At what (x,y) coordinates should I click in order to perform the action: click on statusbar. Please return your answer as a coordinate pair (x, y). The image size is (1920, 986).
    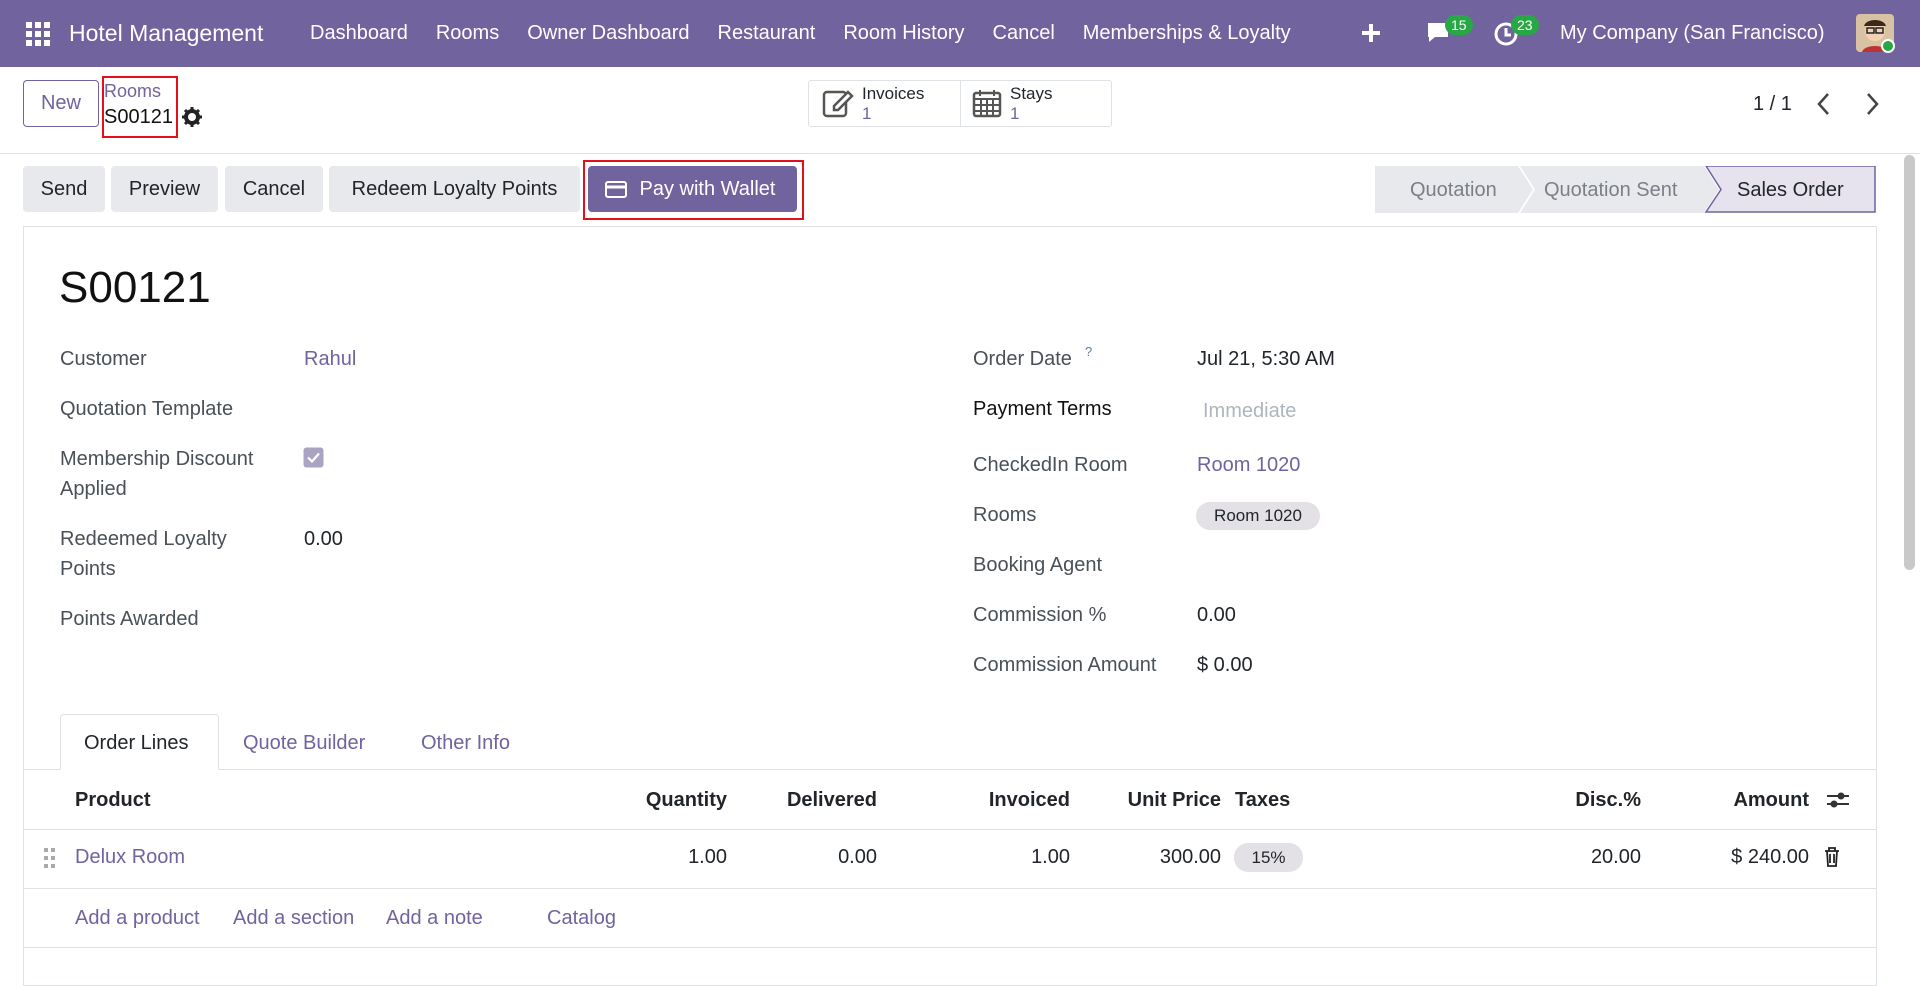
    Looking at the image, I should click on (1625, 189).